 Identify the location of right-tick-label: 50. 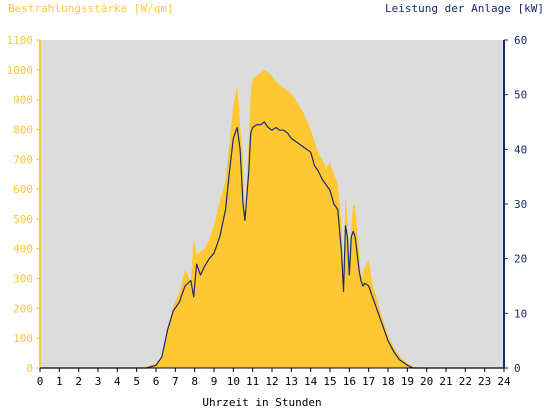
(520, 95).